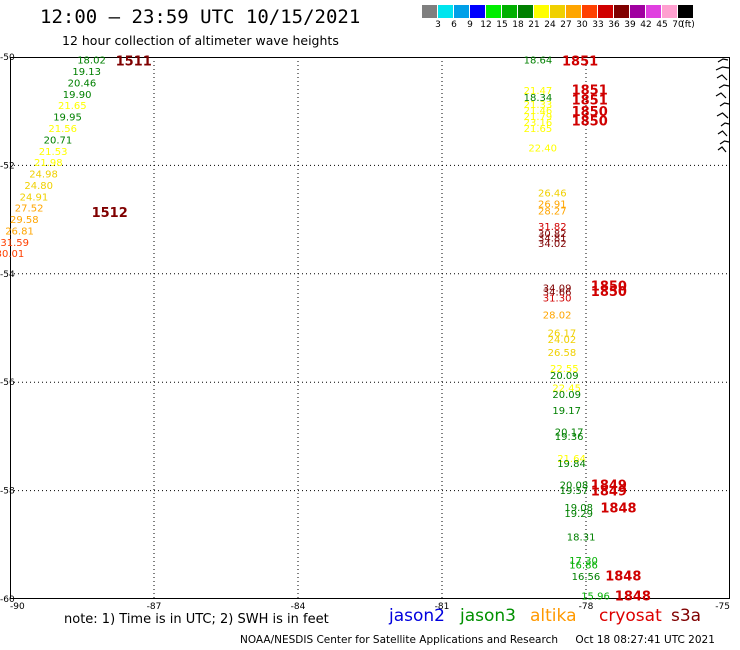  What do you see at coordinates (552, 211) in the screenshot?
I see `wave-height-value: 28.27` at bounding box center [552, 211].